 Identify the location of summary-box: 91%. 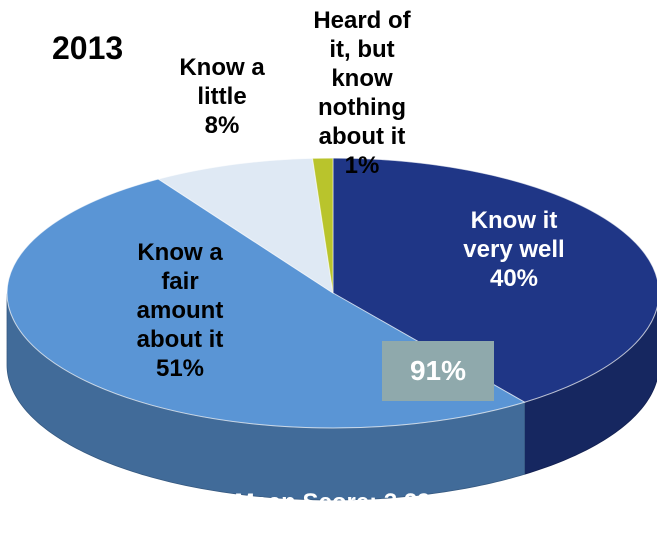
(438, 371).